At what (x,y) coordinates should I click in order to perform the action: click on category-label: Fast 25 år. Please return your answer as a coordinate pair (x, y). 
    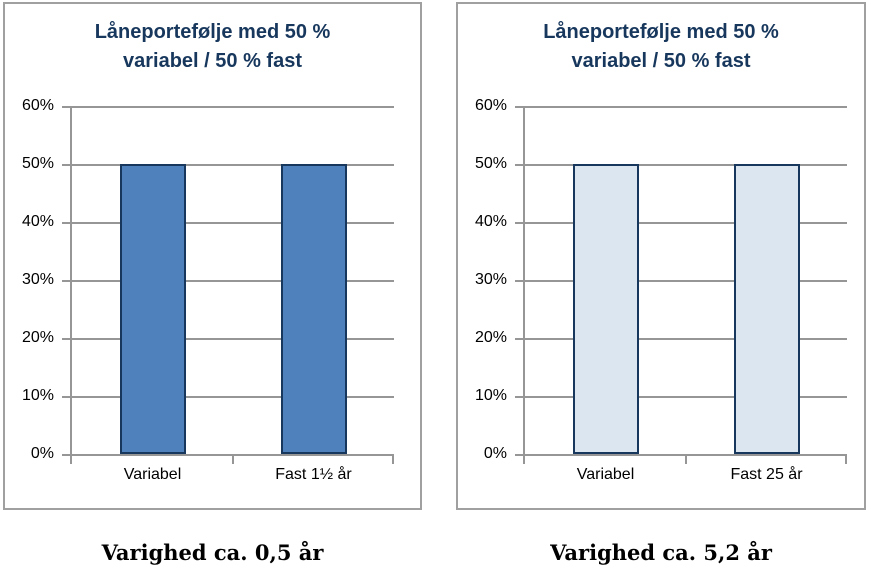
    Looking at the image, I should click on (766, 474).